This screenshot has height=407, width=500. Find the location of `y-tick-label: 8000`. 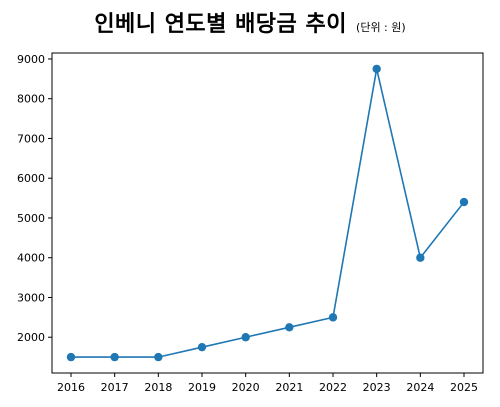

y-tick-label: 8000 is located at coordinates (31, 99).